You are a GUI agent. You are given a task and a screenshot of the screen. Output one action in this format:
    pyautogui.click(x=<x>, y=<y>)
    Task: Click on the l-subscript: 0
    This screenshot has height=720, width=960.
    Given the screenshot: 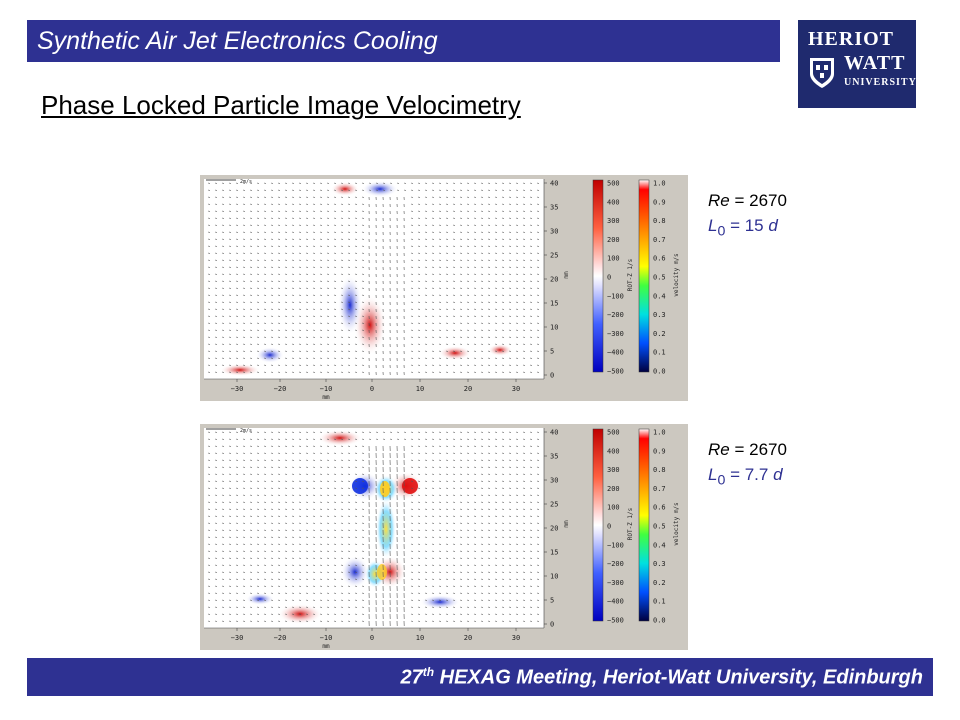 What is the action you would take?
    pyautogui.click(x=721, y=480)
    